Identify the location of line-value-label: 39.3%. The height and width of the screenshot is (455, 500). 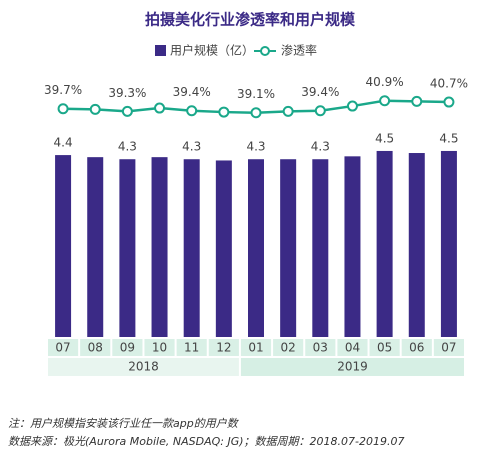
(127, 93).